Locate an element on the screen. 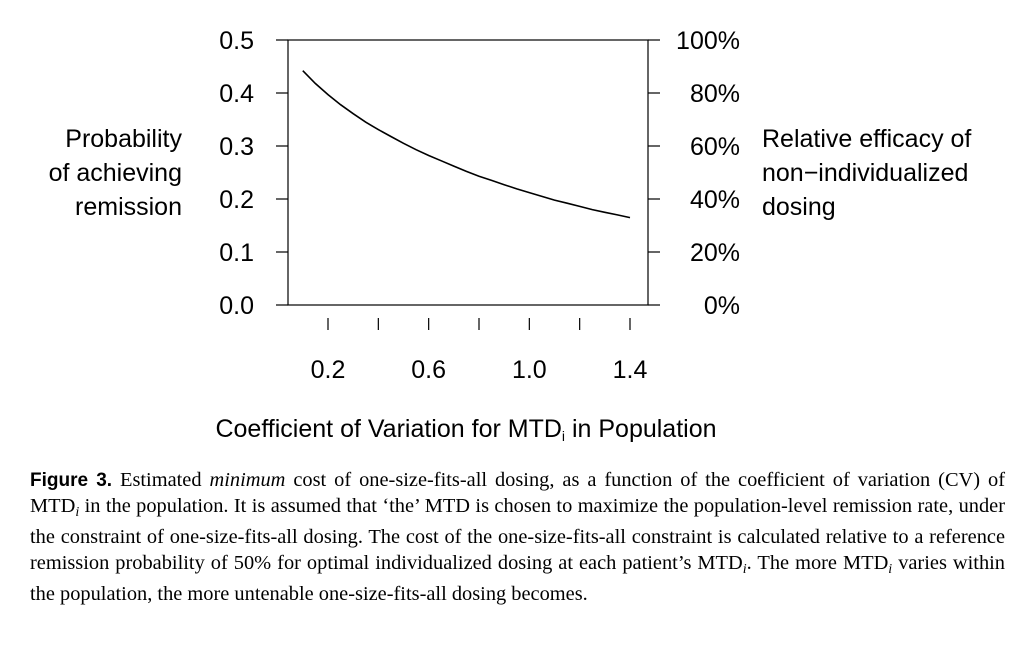 The height and width of the screenshot is (657, 1024). y-tick-label-left: 0.3 is located at coordinates (236, 147).